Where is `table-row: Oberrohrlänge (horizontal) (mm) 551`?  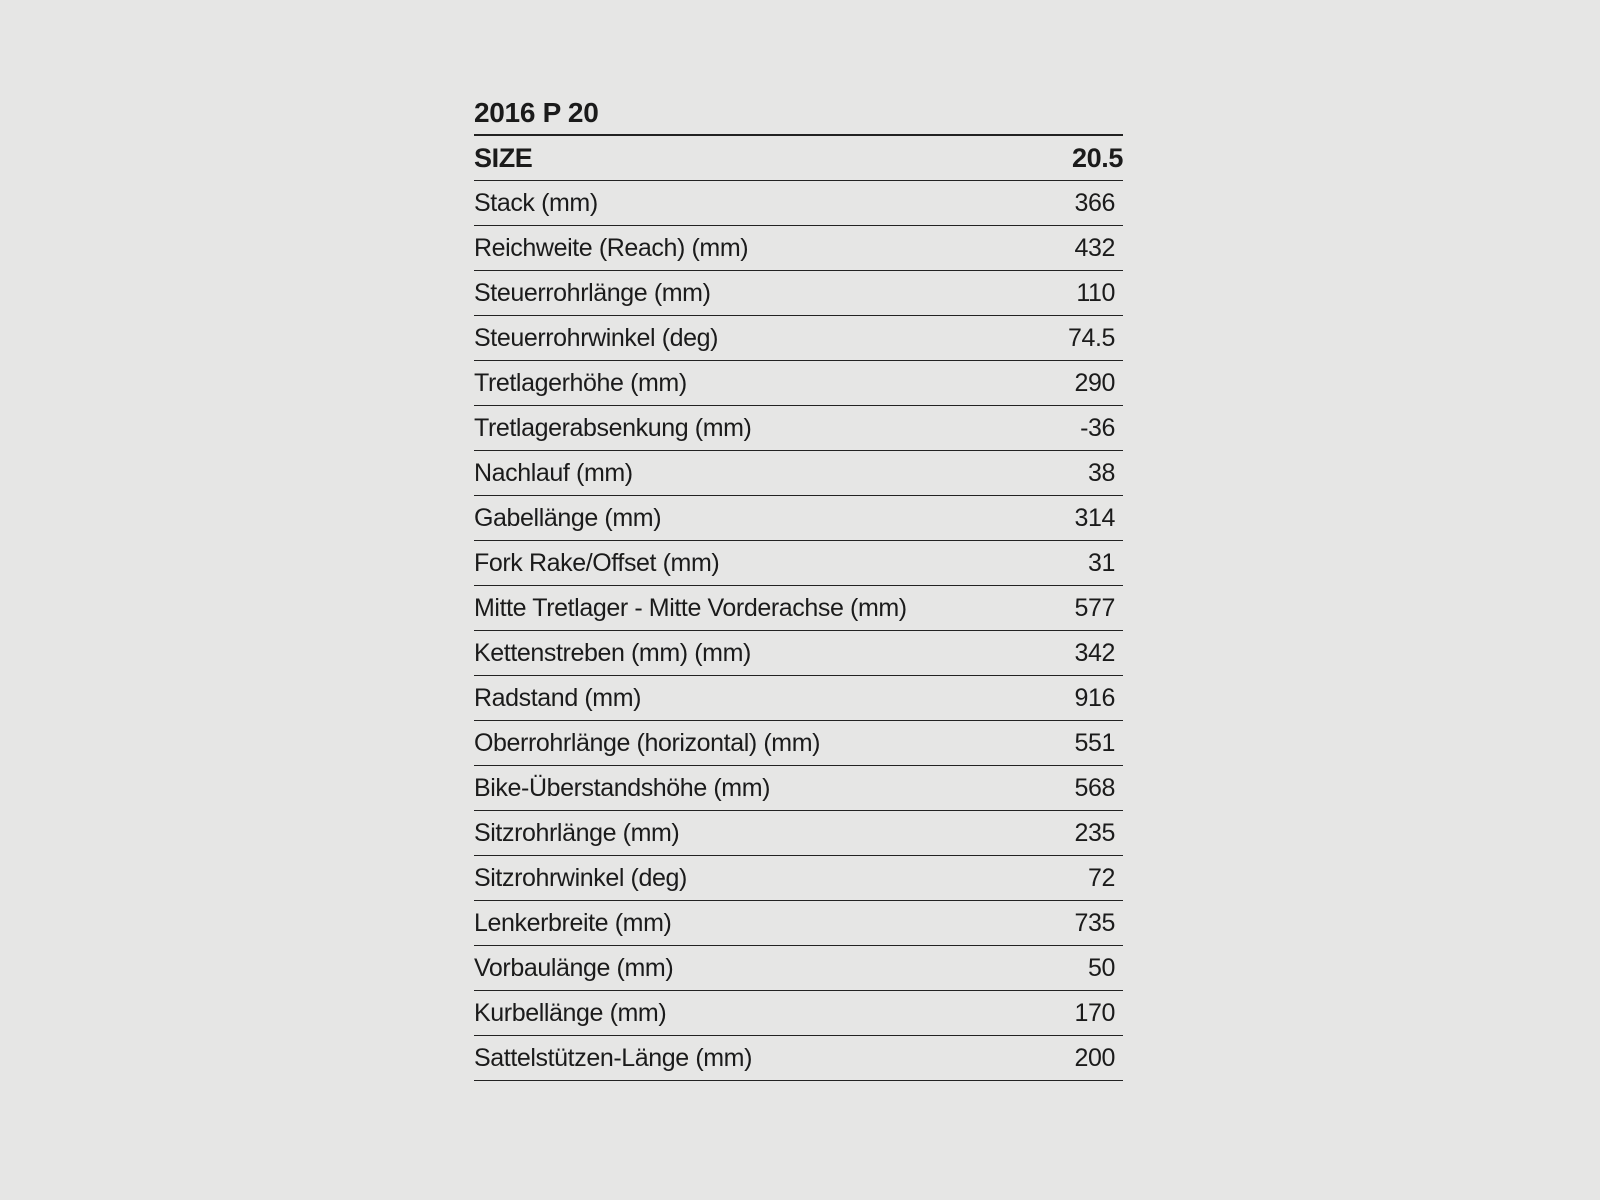
table-row: Oberrohrlänge (horizontal) (mm) 551 is located at coordinates (798, 743).